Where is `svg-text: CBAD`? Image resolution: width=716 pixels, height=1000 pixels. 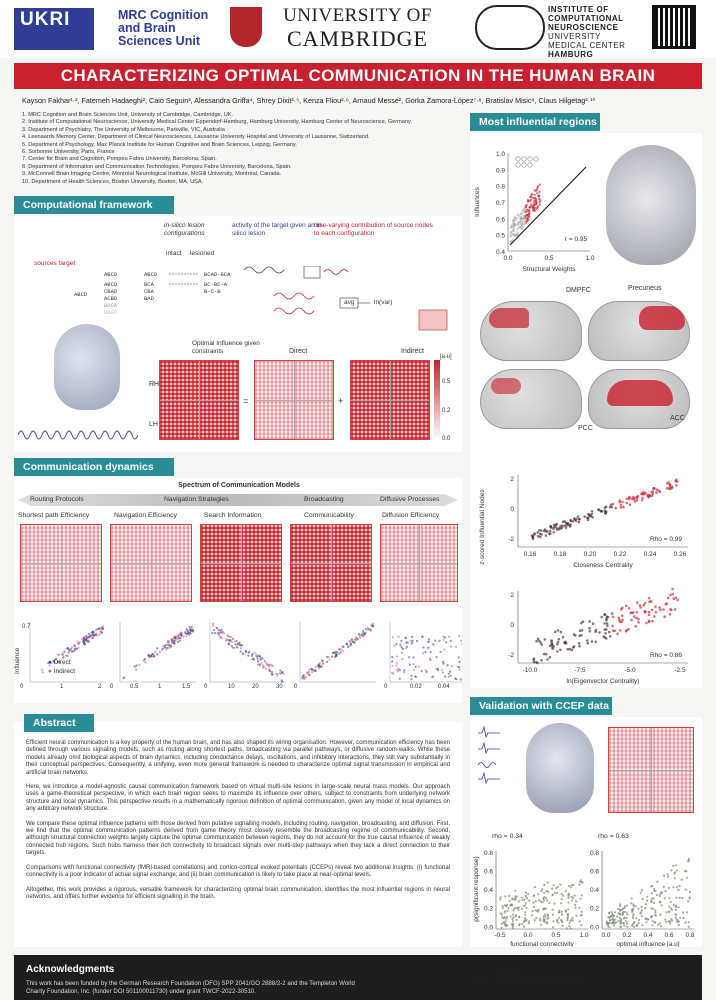
svg-text: CBAD is located at coordinates (111, 291).